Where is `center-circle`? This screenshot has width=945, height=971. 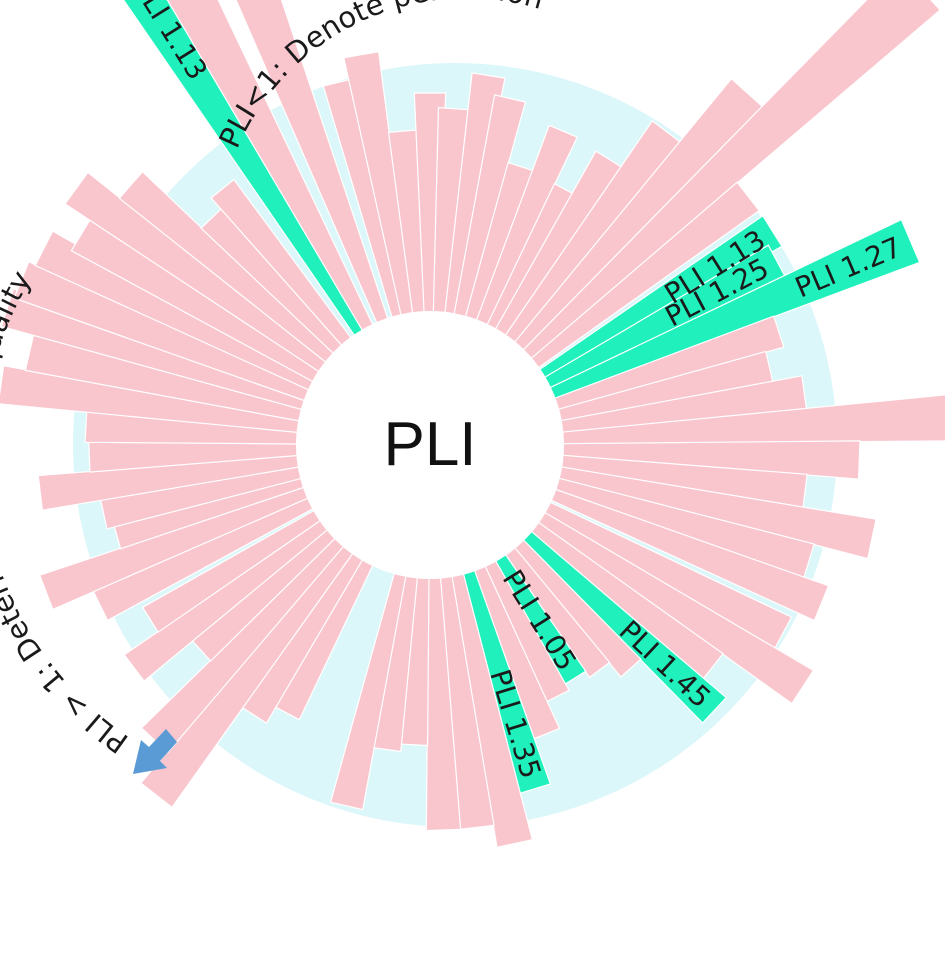
center-circle is located at coordinates (430, 445).